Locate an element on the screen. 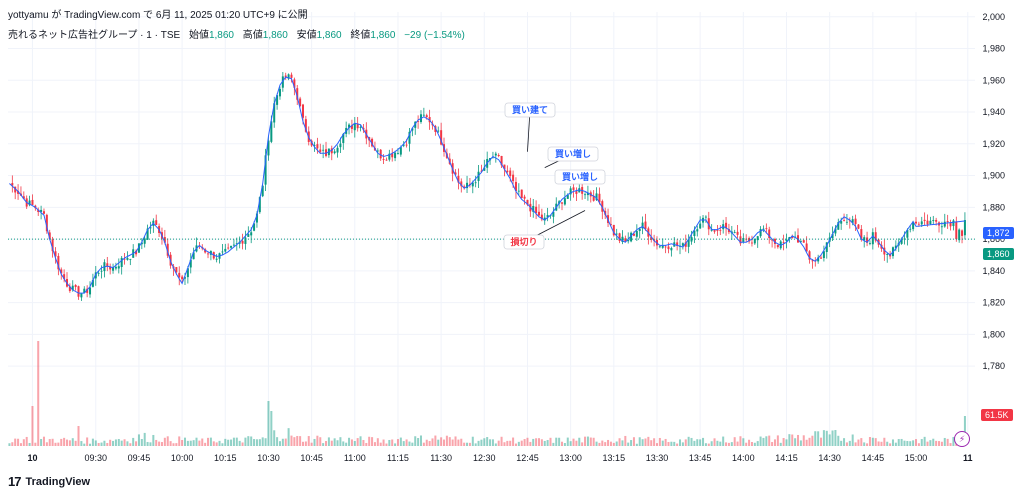 This screenshot has width=1024, height=494. annotation-label: 買い建て is located at coordinates (530, 109).